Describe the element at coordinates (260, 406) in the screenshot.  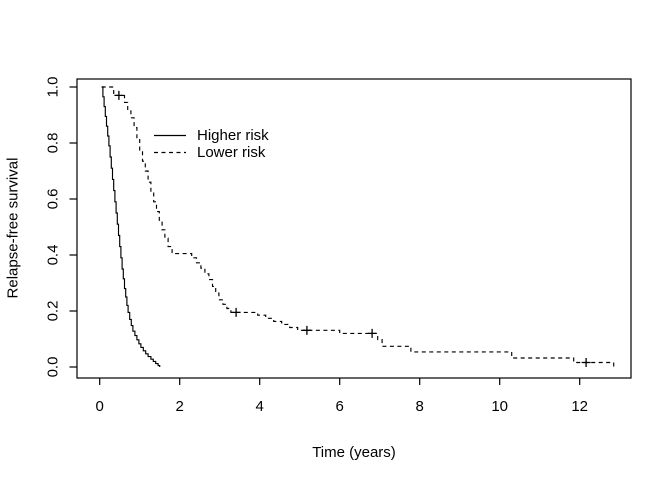
I see `x-tick-label: 4` at that location.